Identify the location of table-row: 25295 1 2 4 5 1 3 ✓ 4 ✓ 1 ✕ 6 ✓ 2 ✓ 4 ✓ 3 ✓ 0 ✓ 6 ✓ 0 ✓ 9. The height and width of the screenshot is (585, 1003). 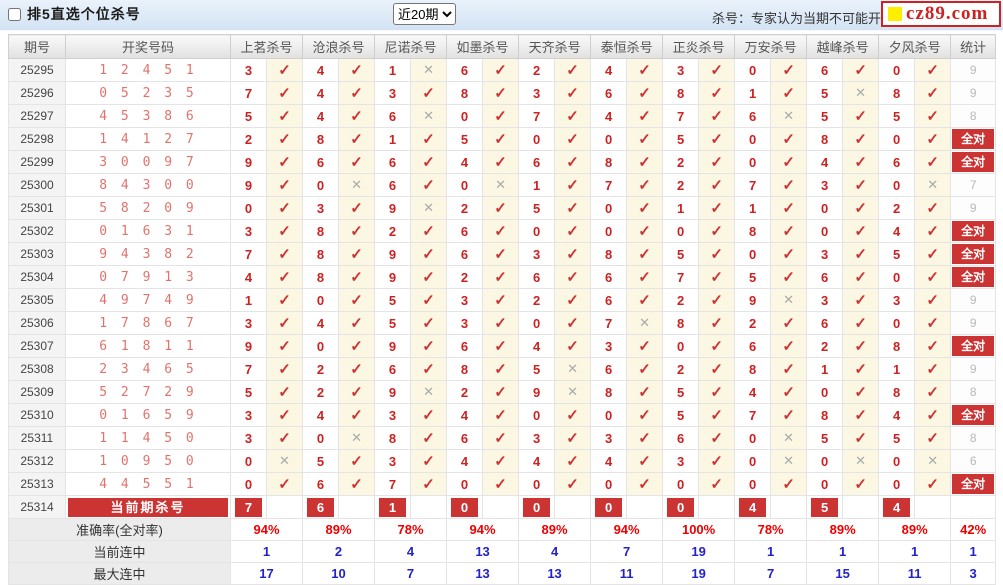
(502, 70).